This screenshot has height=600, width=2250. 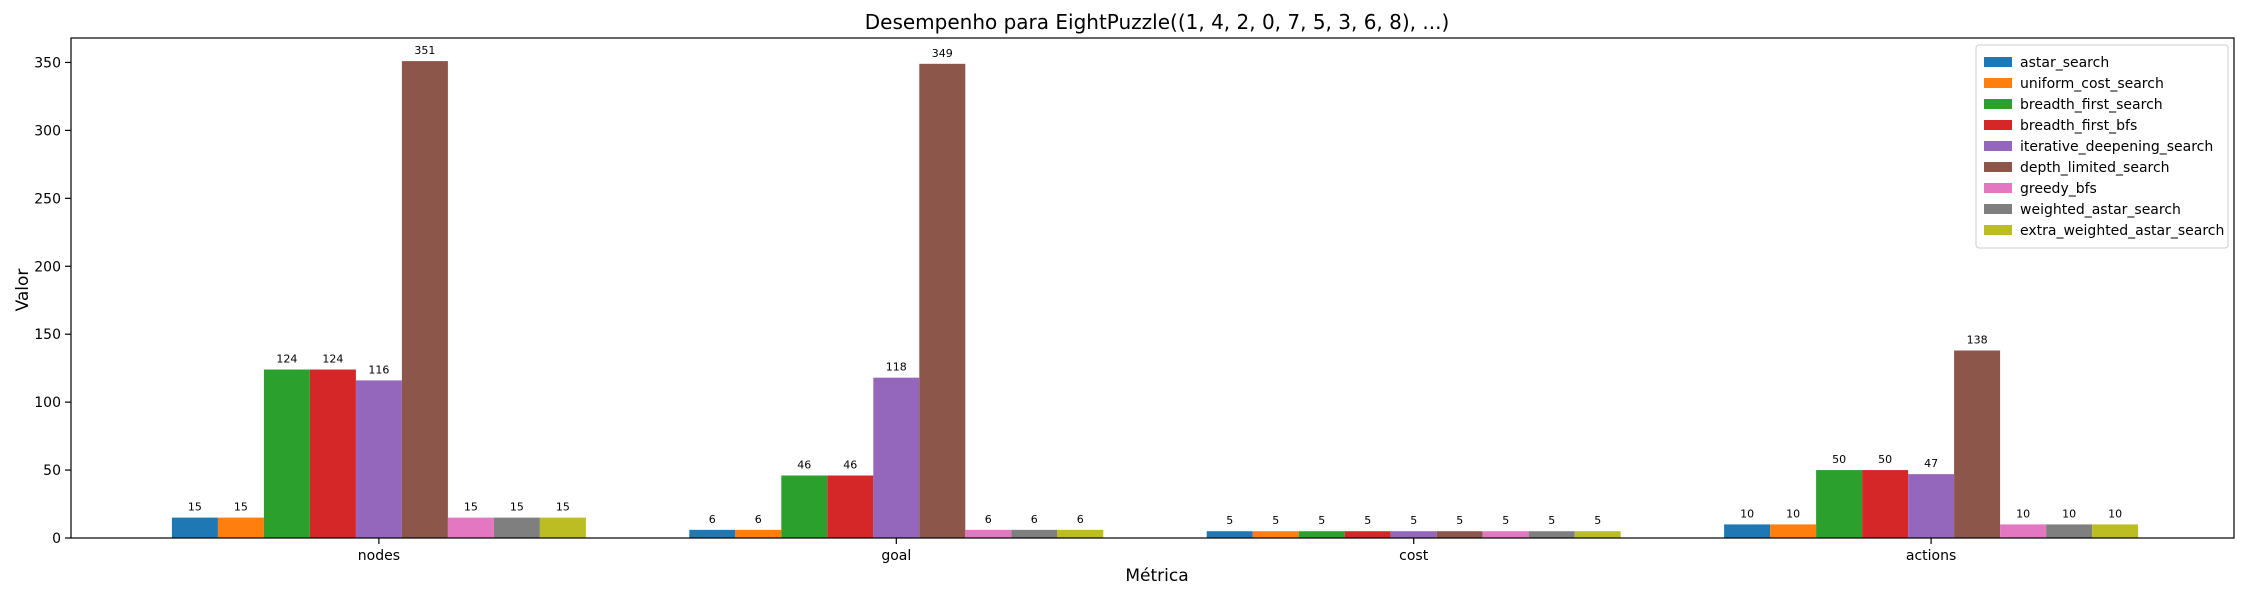 I want to click on legend-label: astar_search, so click(x=2064, y=63).